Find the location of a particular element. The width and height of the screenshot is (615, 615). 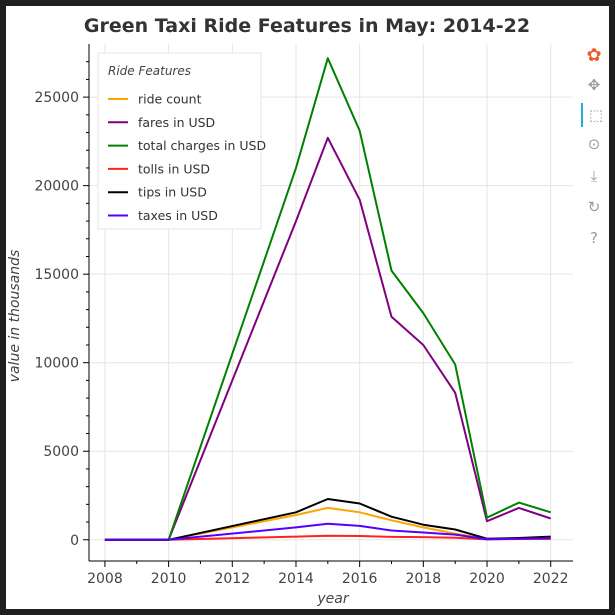

legend-item-label: ride count is located at coordinates (170, 99).